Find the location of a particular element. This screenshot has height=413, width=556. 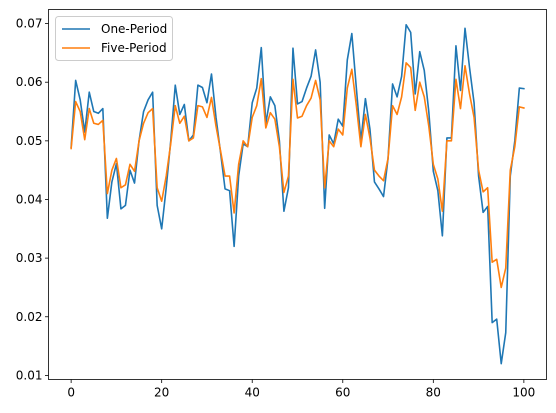

y-tick-label: 0.05 is located at coordinates (29, 141).